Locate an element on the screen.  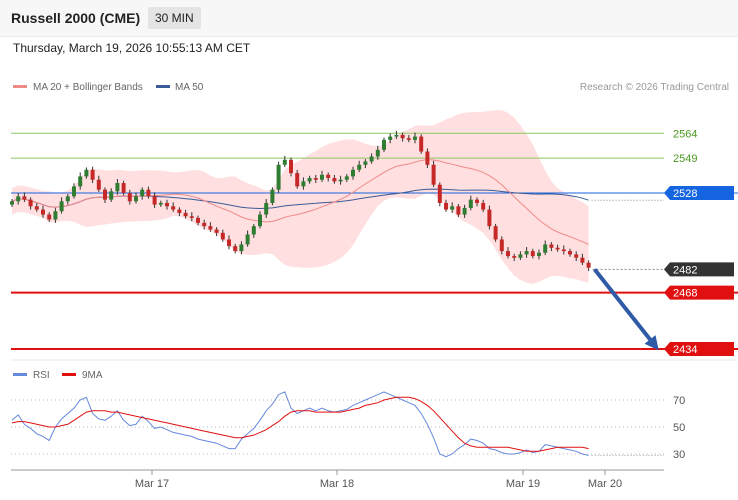
timeframe-button: 30 MIN is located at coordinates (174, 18).